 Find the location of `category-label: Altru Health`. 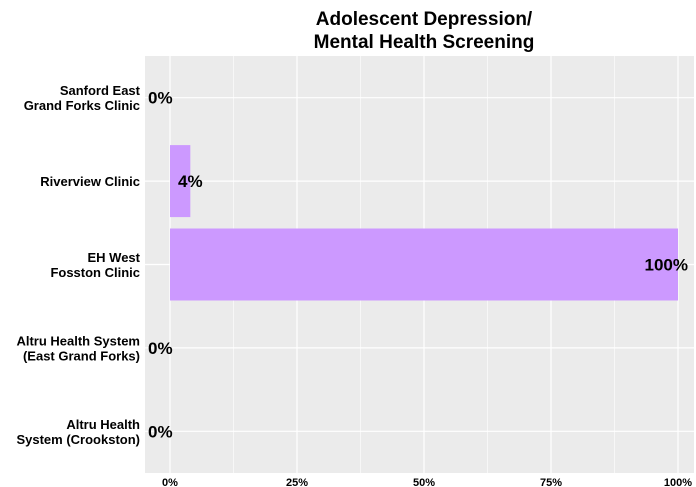

category-label: Altru Health is located at coordinates (103, 424).